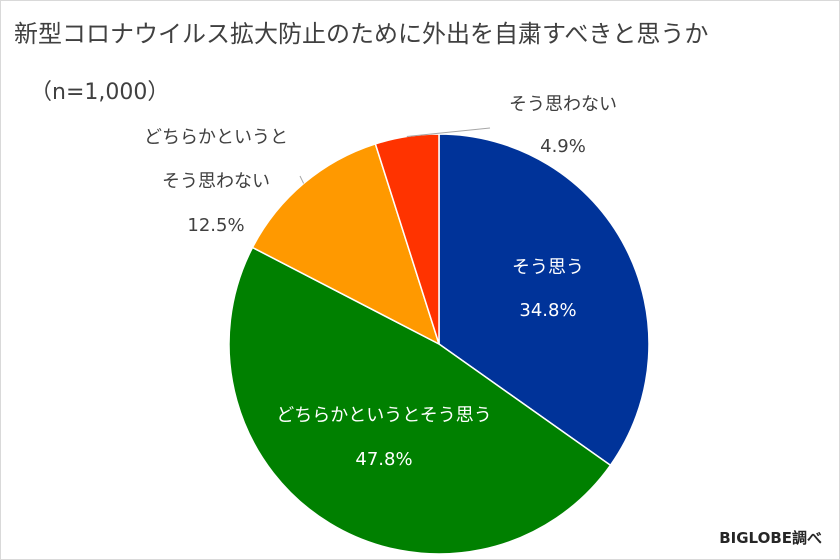  Describe the element at coordinates (216, 137) in the screenshot. I see `pie-label-2-line-0: どちらかというと` at that location.